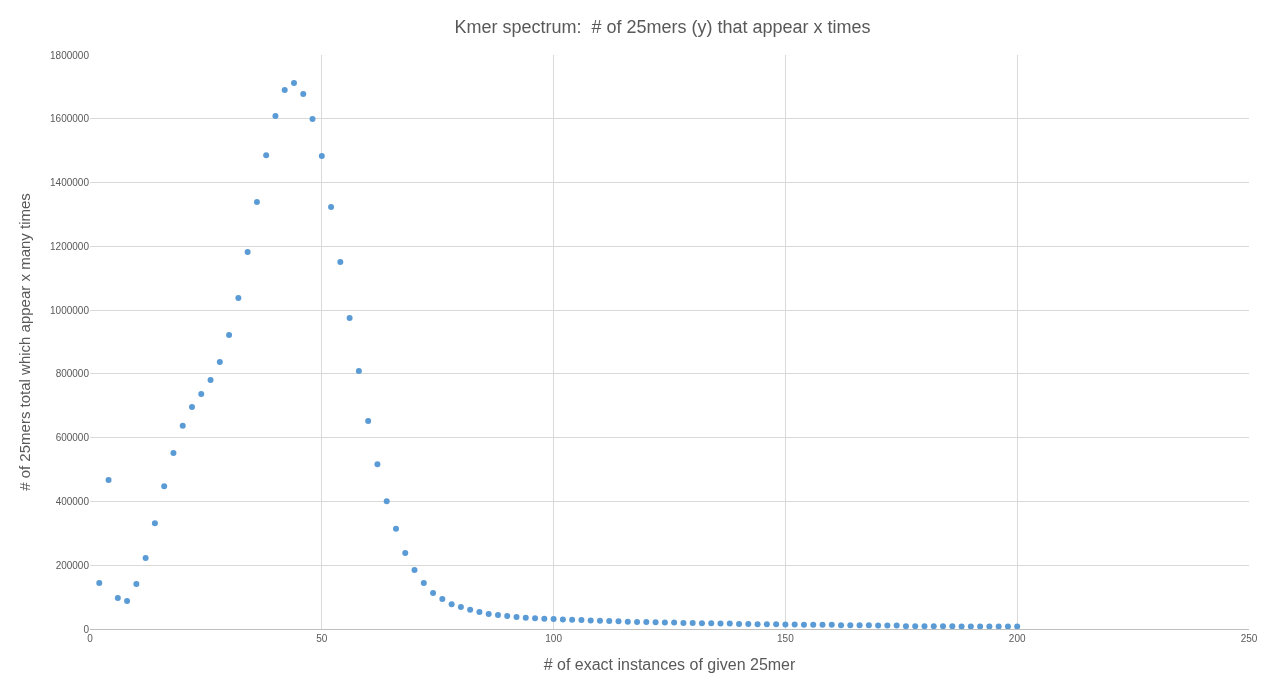  I want to click on y-tick-label: 1800000, so click(70, 55).